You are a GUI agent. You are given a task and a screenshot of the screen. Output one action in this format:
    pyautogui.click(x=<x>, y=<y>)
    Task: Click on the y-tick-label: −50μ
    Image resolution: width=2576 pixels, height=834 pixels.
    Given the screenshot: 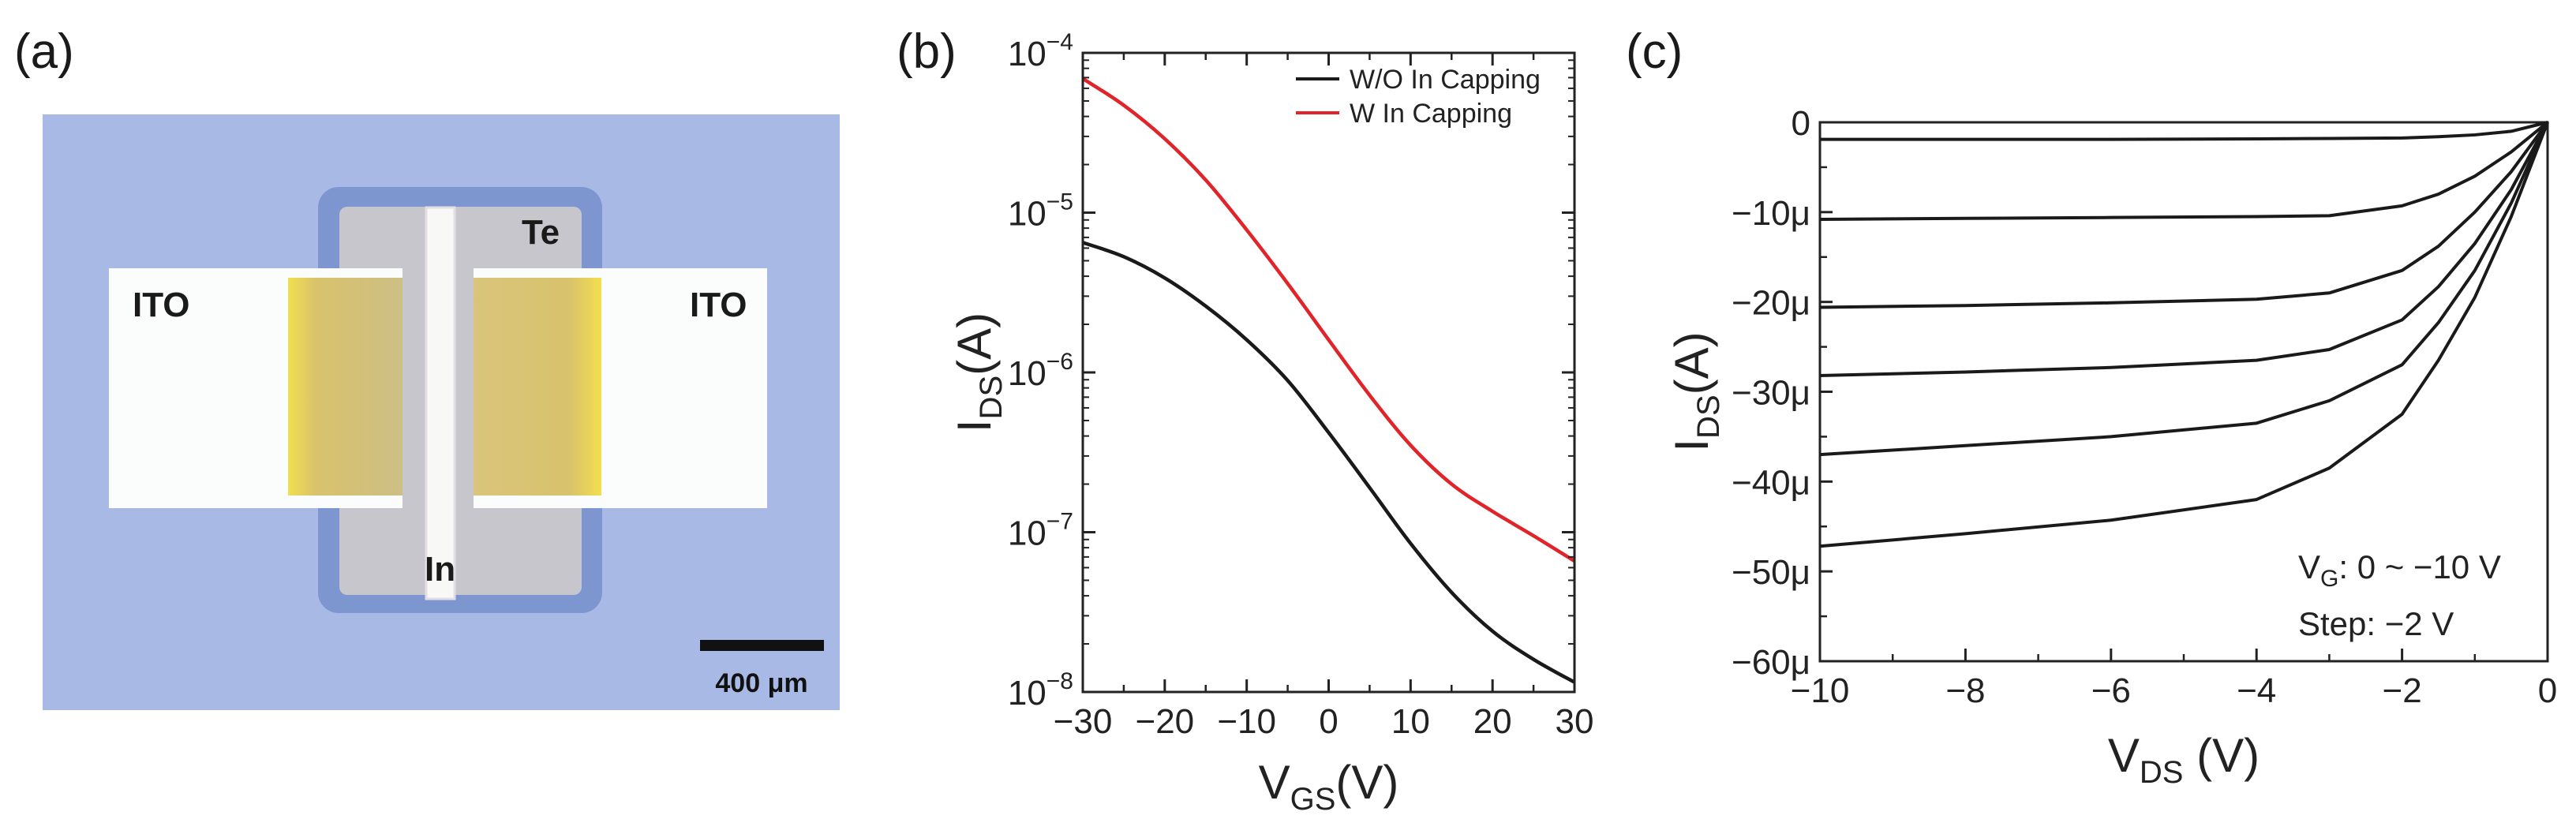 What is the action you would take?
    pyautogui.click(x=1771, y=572)
    